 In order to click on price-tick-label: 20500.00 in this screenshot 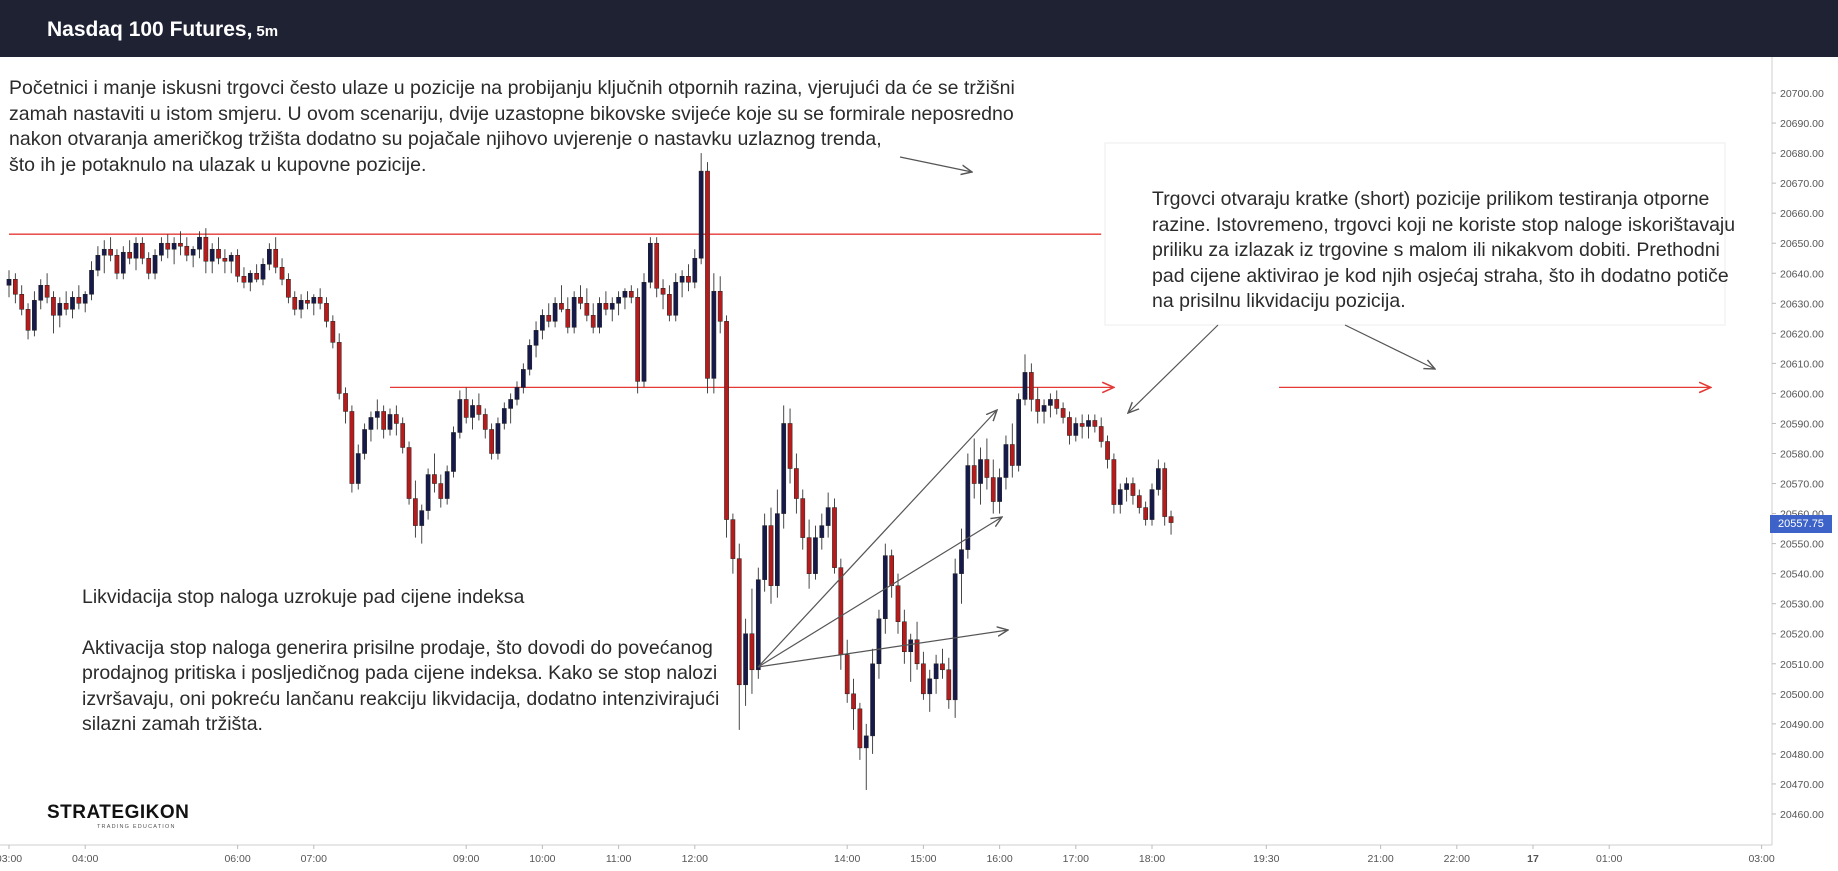, I will do `click(1802, 695)`.